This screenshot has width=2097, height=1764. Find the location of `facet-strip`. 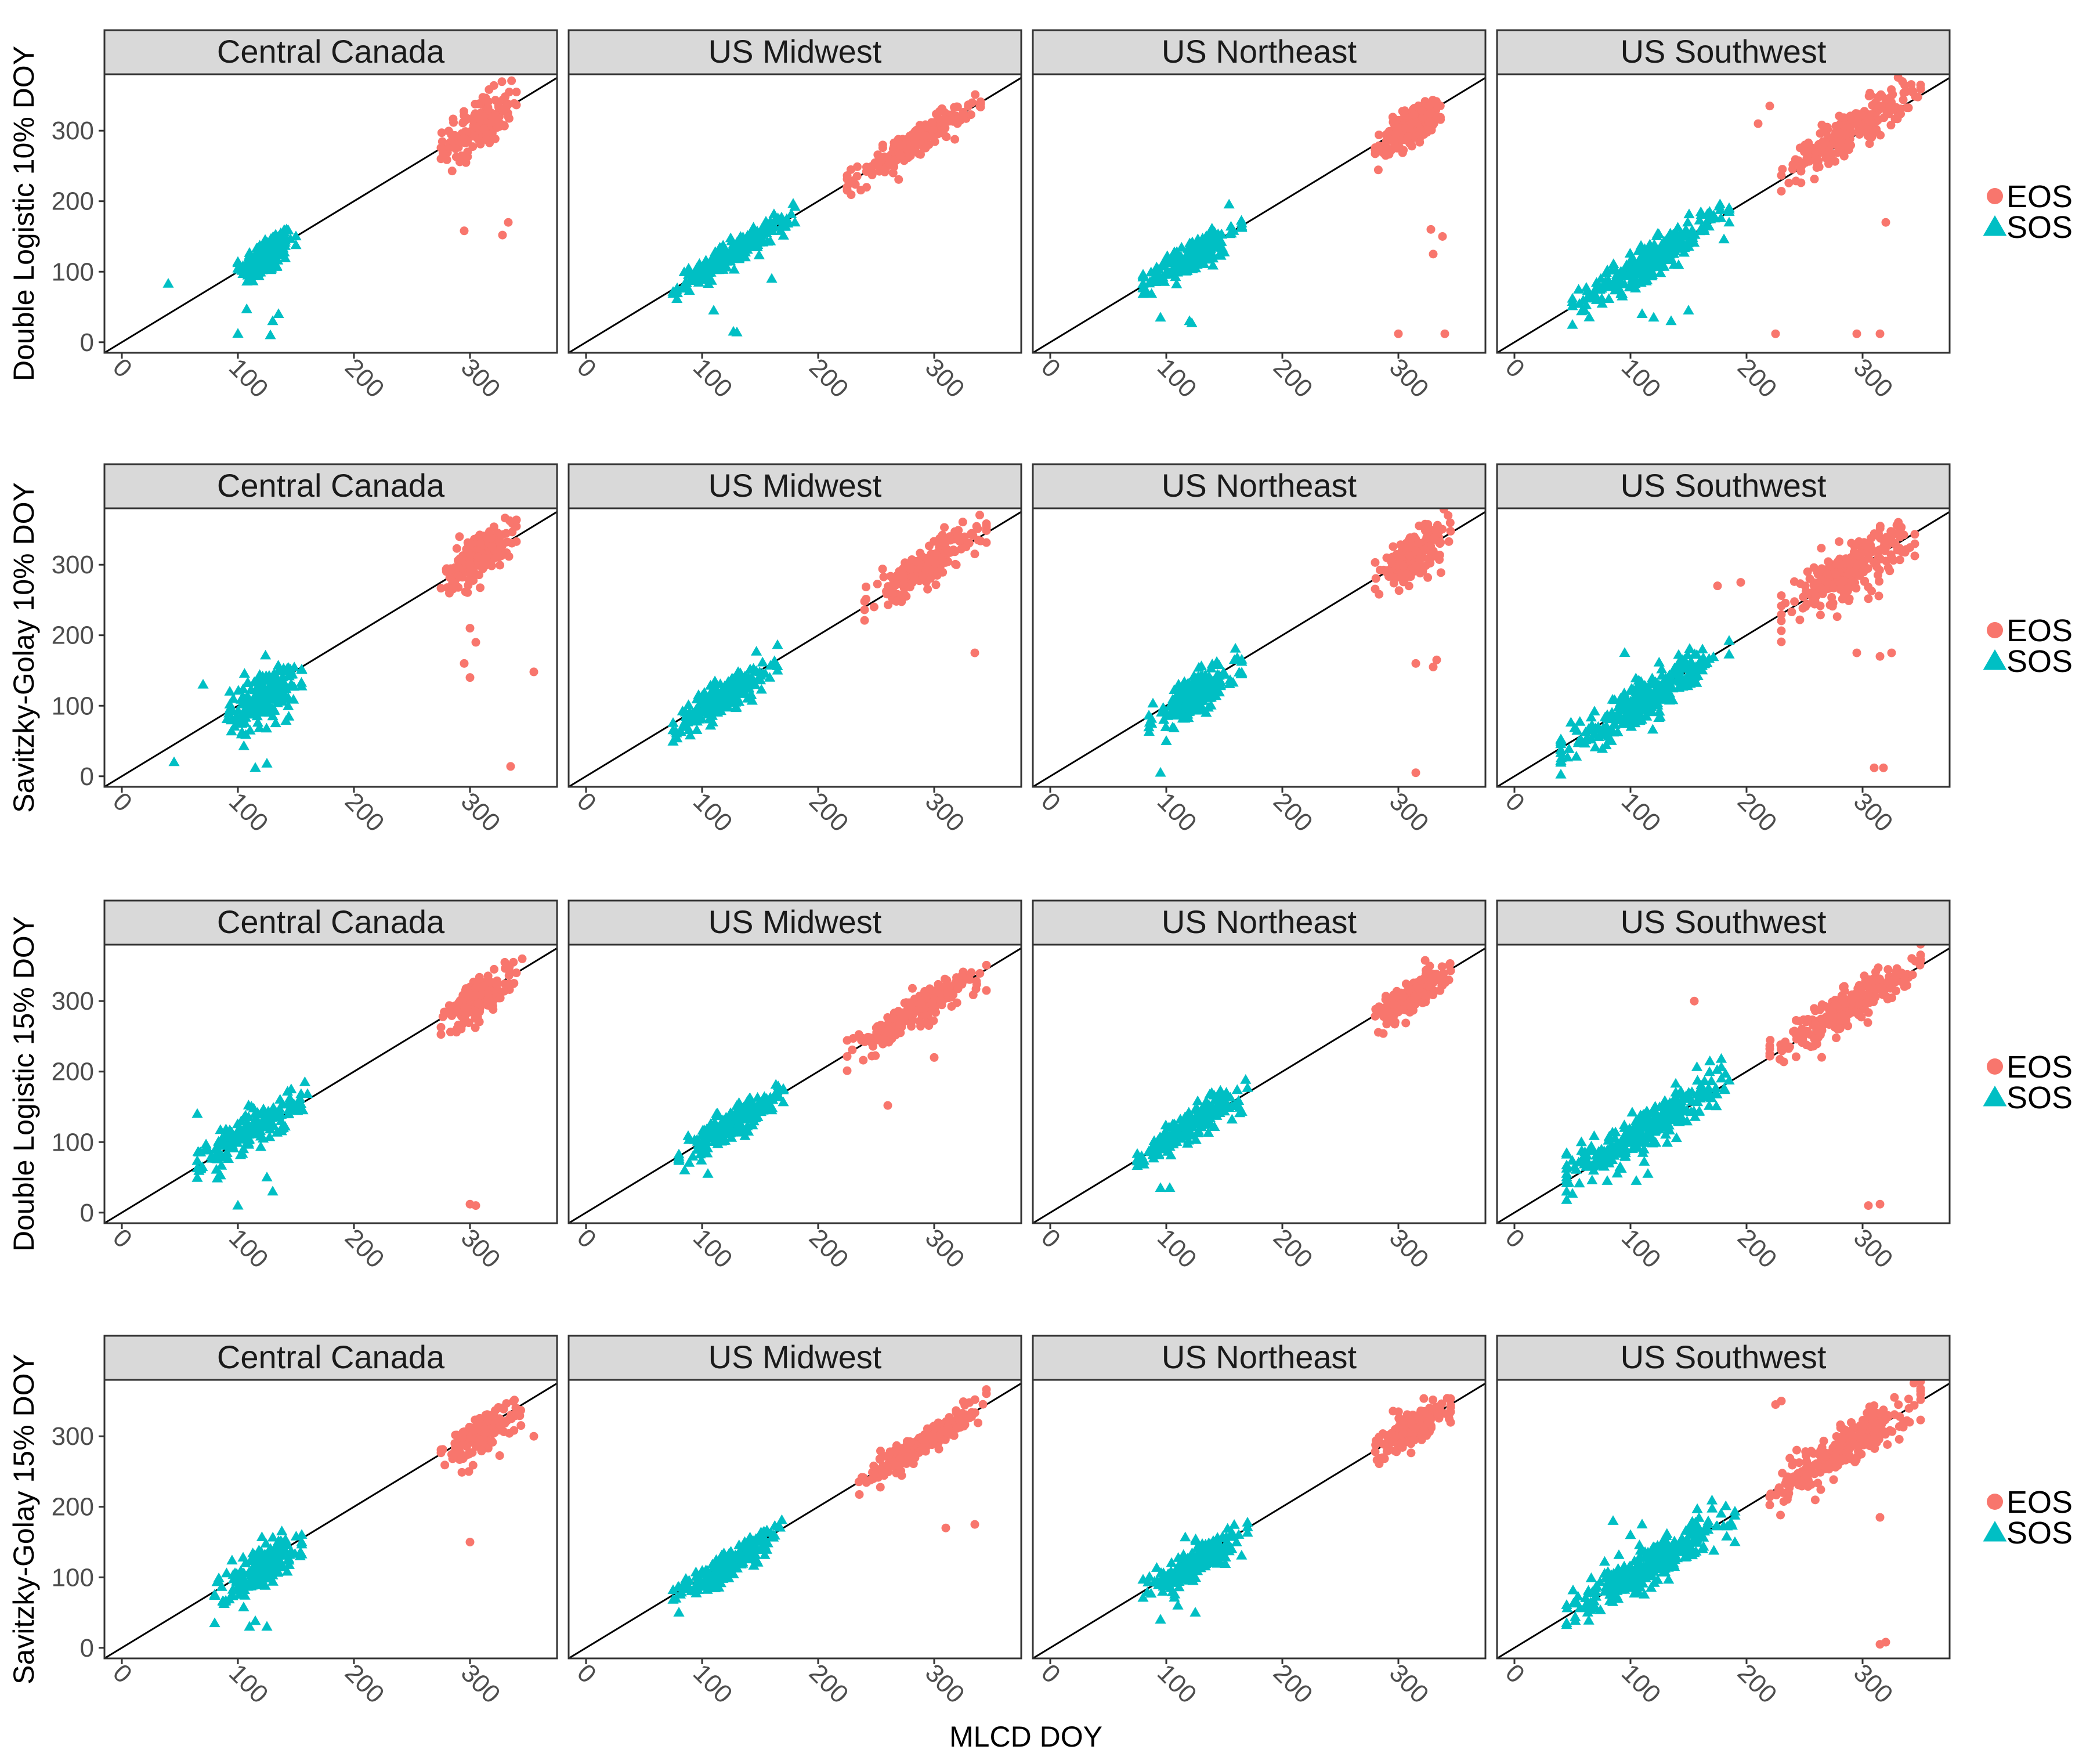

facet-strip is located at coordinates (1259, 922).